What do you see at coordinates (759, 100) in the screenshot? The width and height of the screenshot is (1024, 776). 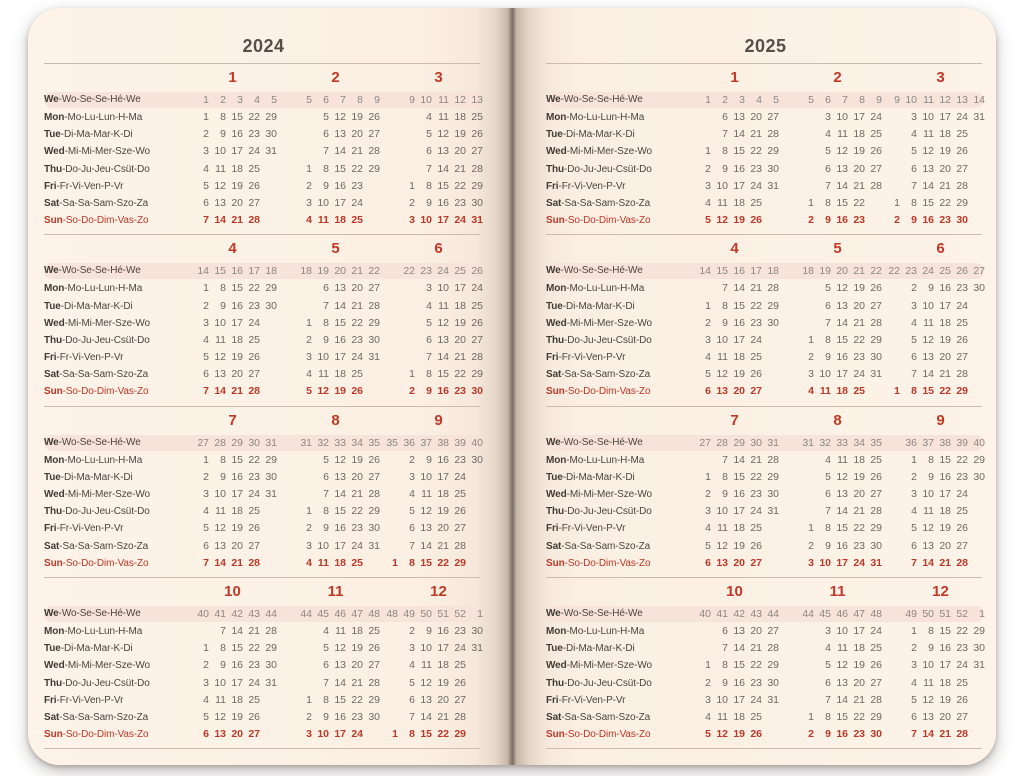 I see `week-cell: 4` at bounding box center [759, 100].